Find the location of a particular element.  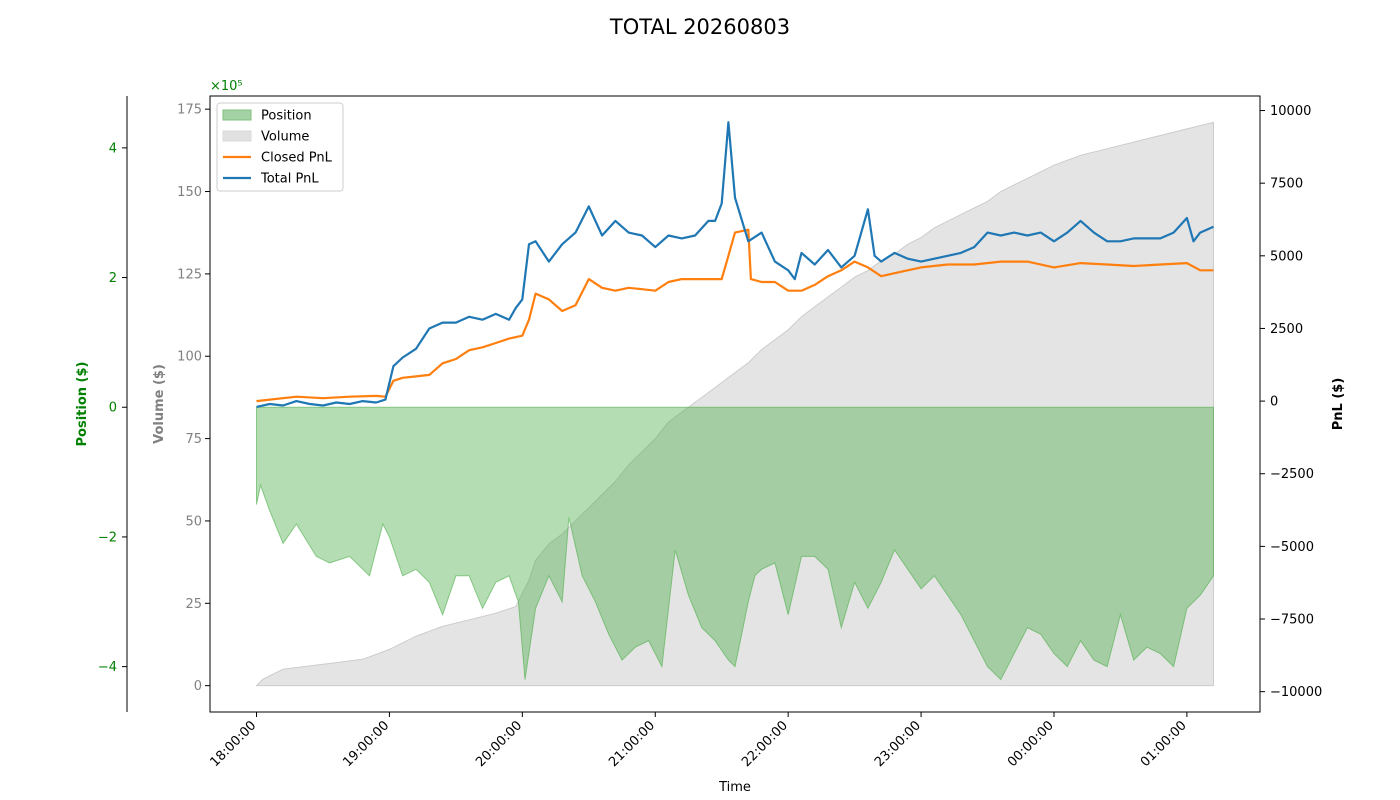

x-tick-label: 23:00:00 is located at coordinates (898, 744).